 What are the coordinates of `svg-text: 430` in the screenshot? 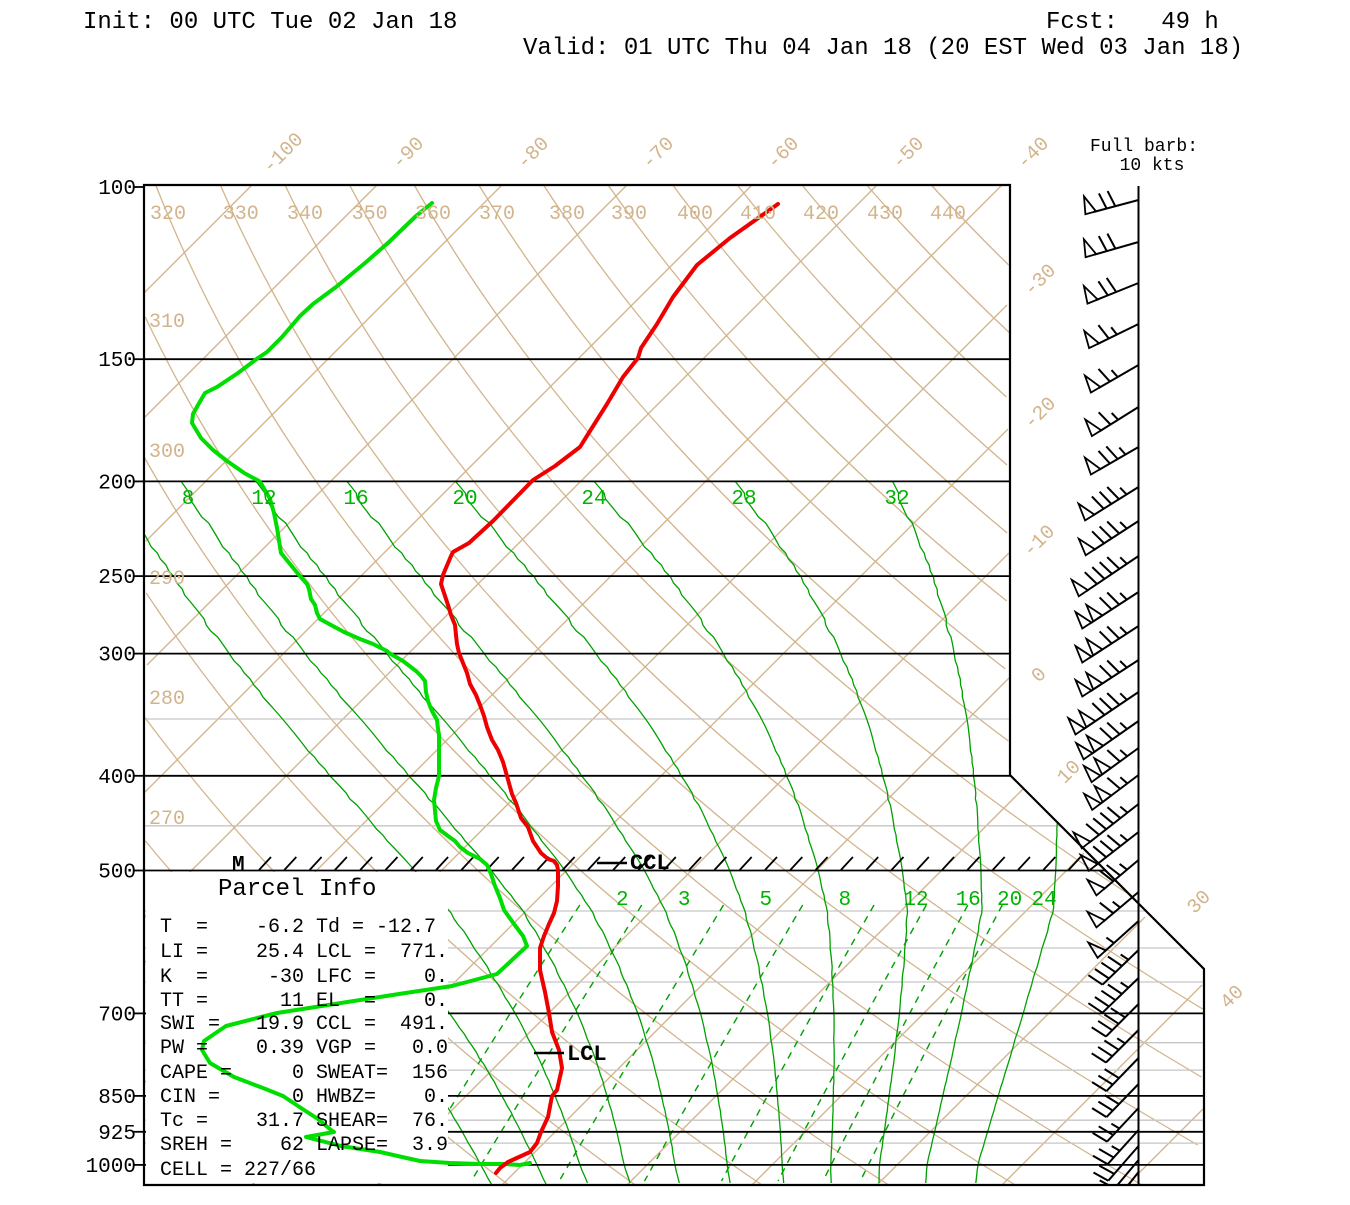 It's located at (885, 214).